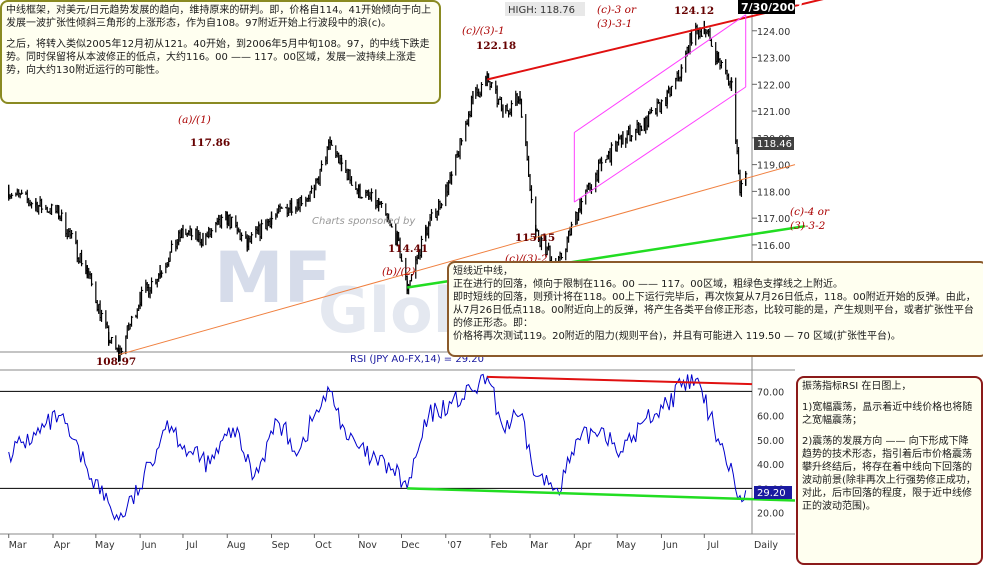 Image resolution: width=983 pixels, height=575 pixels. I want to click on price-tick-label: 116.00, so click(773, 246).